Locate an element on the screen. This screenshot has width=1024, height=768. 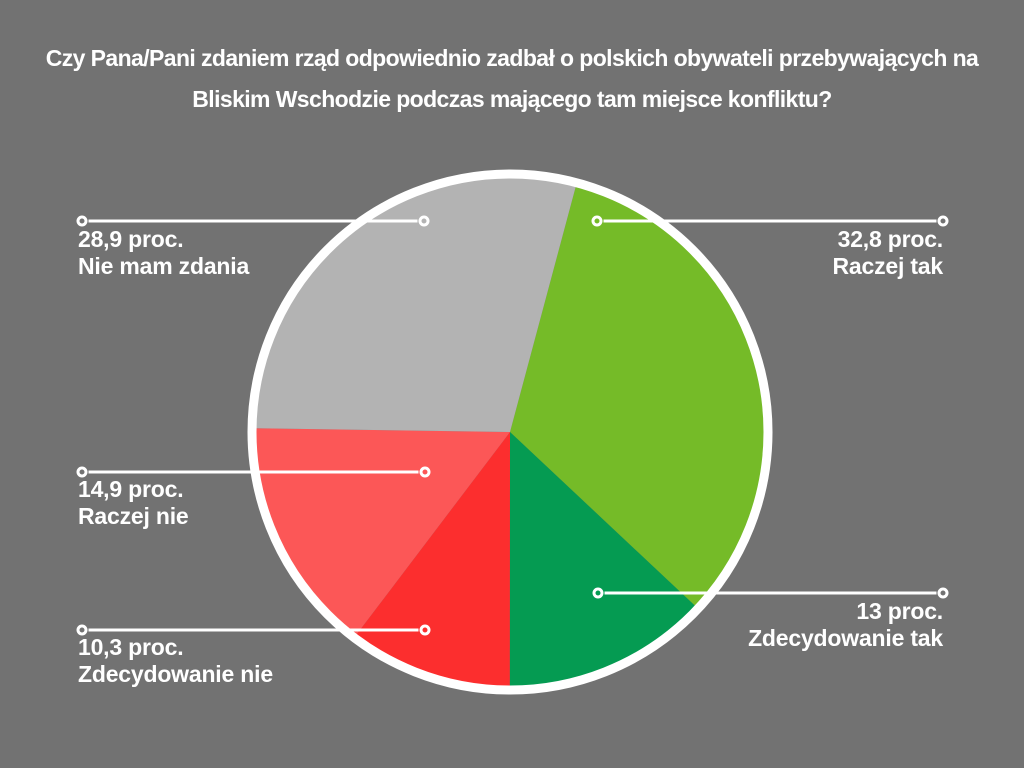
pie-slice-nie-mam-zdania is located at coordinates (416, 304).